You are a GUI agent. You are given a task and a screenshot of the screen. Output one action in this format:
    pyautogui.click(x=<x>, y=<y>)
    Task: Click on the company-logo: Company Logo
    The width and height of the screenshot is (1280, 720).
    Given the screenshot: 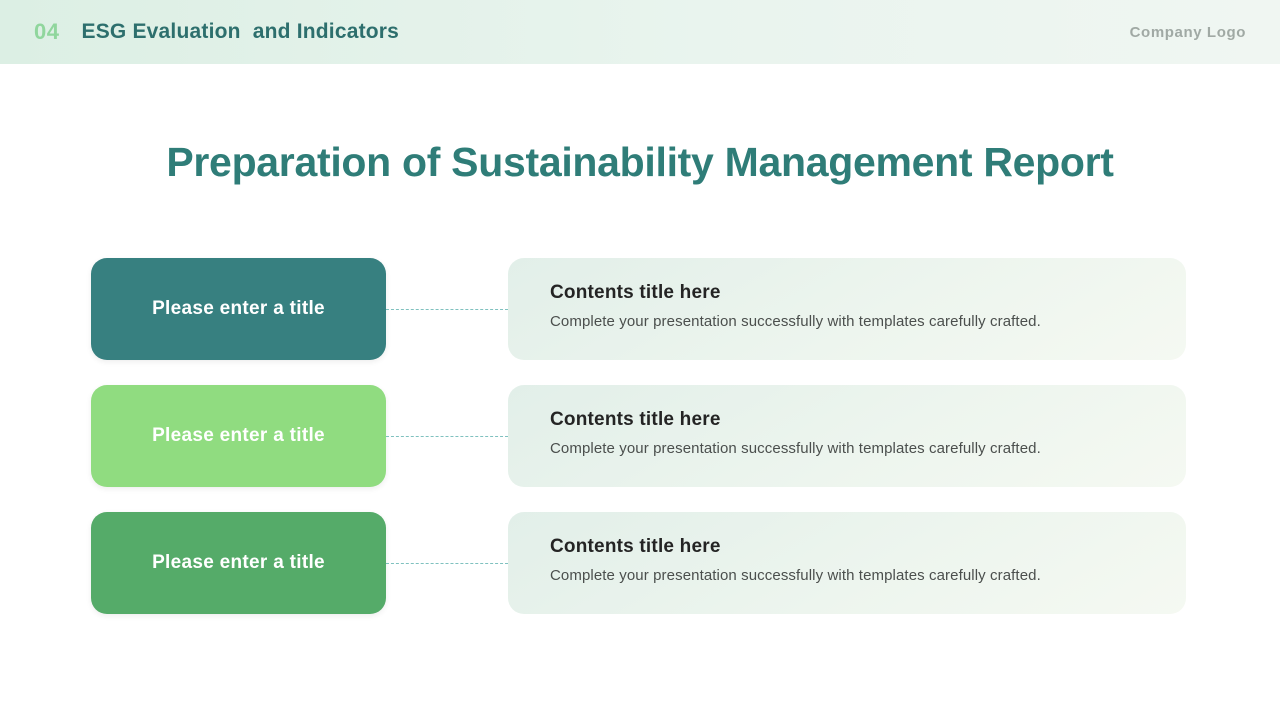 What is the action you would take?
    pyautogui.click(x=1187, y=32)
    